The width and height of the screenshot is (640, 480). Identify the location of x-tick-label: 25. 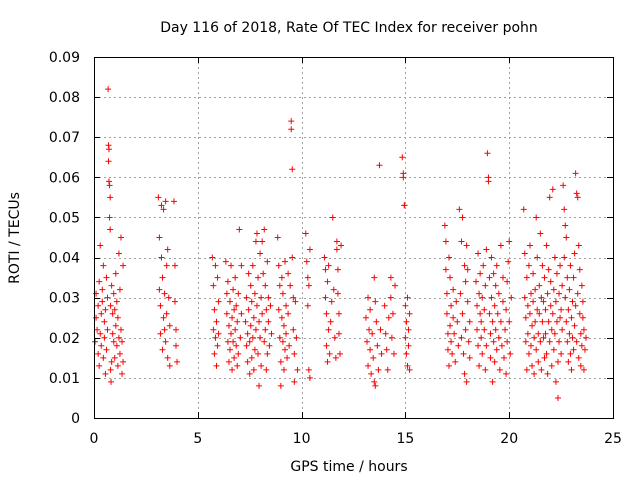
(613, 439).